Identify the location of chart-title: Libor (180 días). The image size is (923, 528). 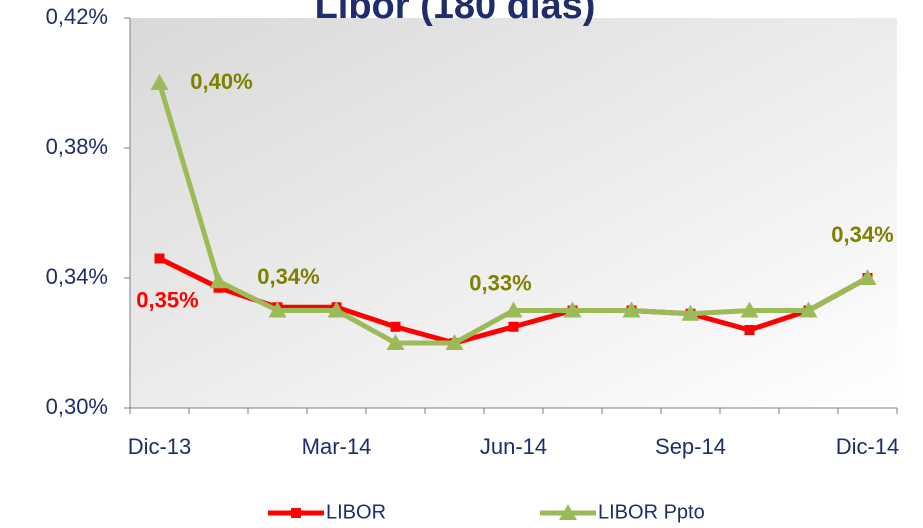
(455, 13).